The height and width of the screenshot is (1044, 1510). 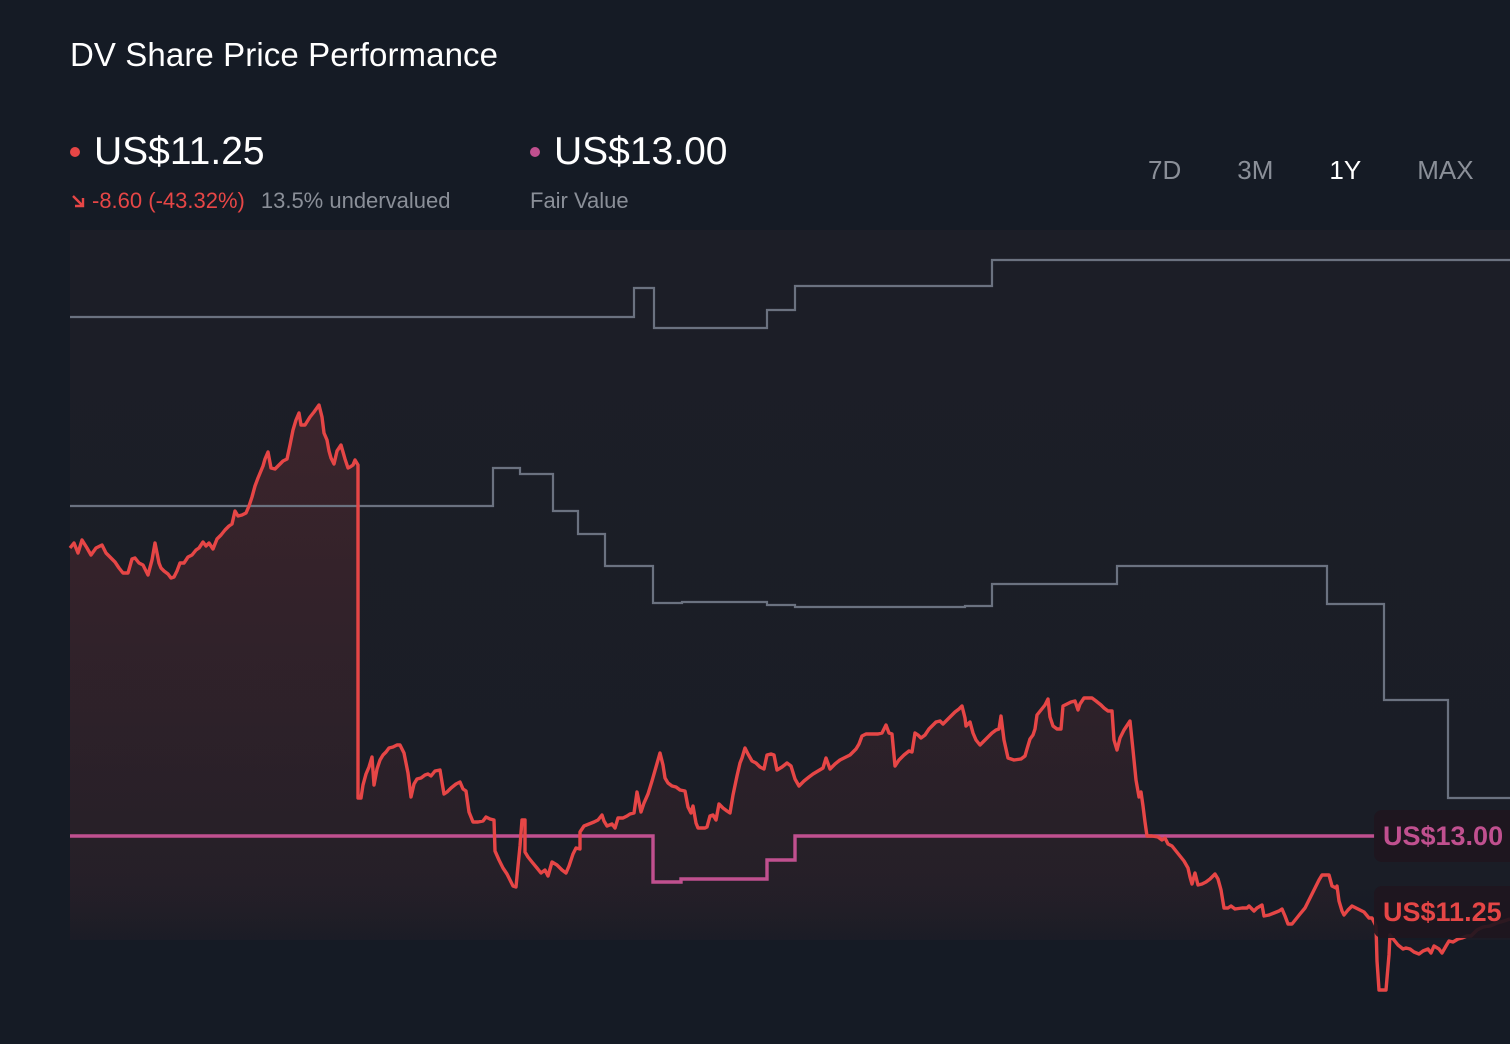 I want to click on price-legend-dot, so click(x=75, y=152).